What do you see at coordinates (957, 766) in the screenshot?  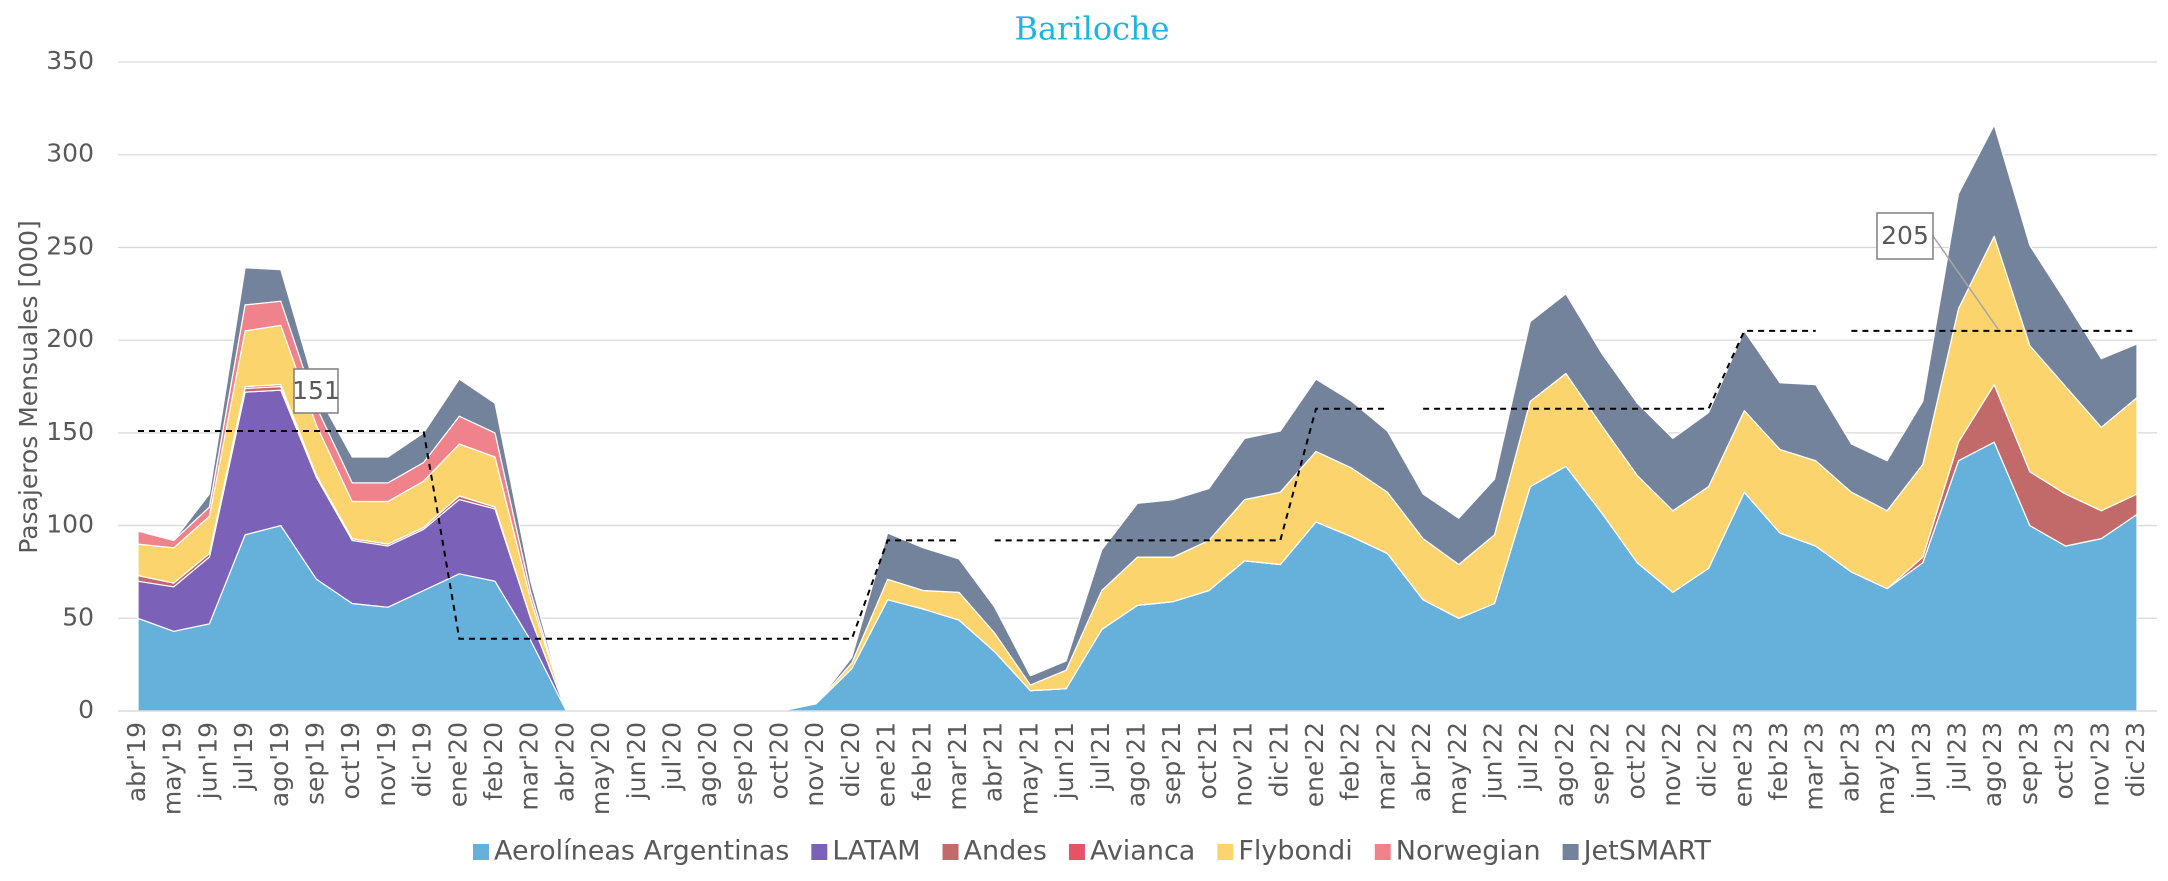 I see `x-tick-label: mar'21` at bounding box center [957, 766].